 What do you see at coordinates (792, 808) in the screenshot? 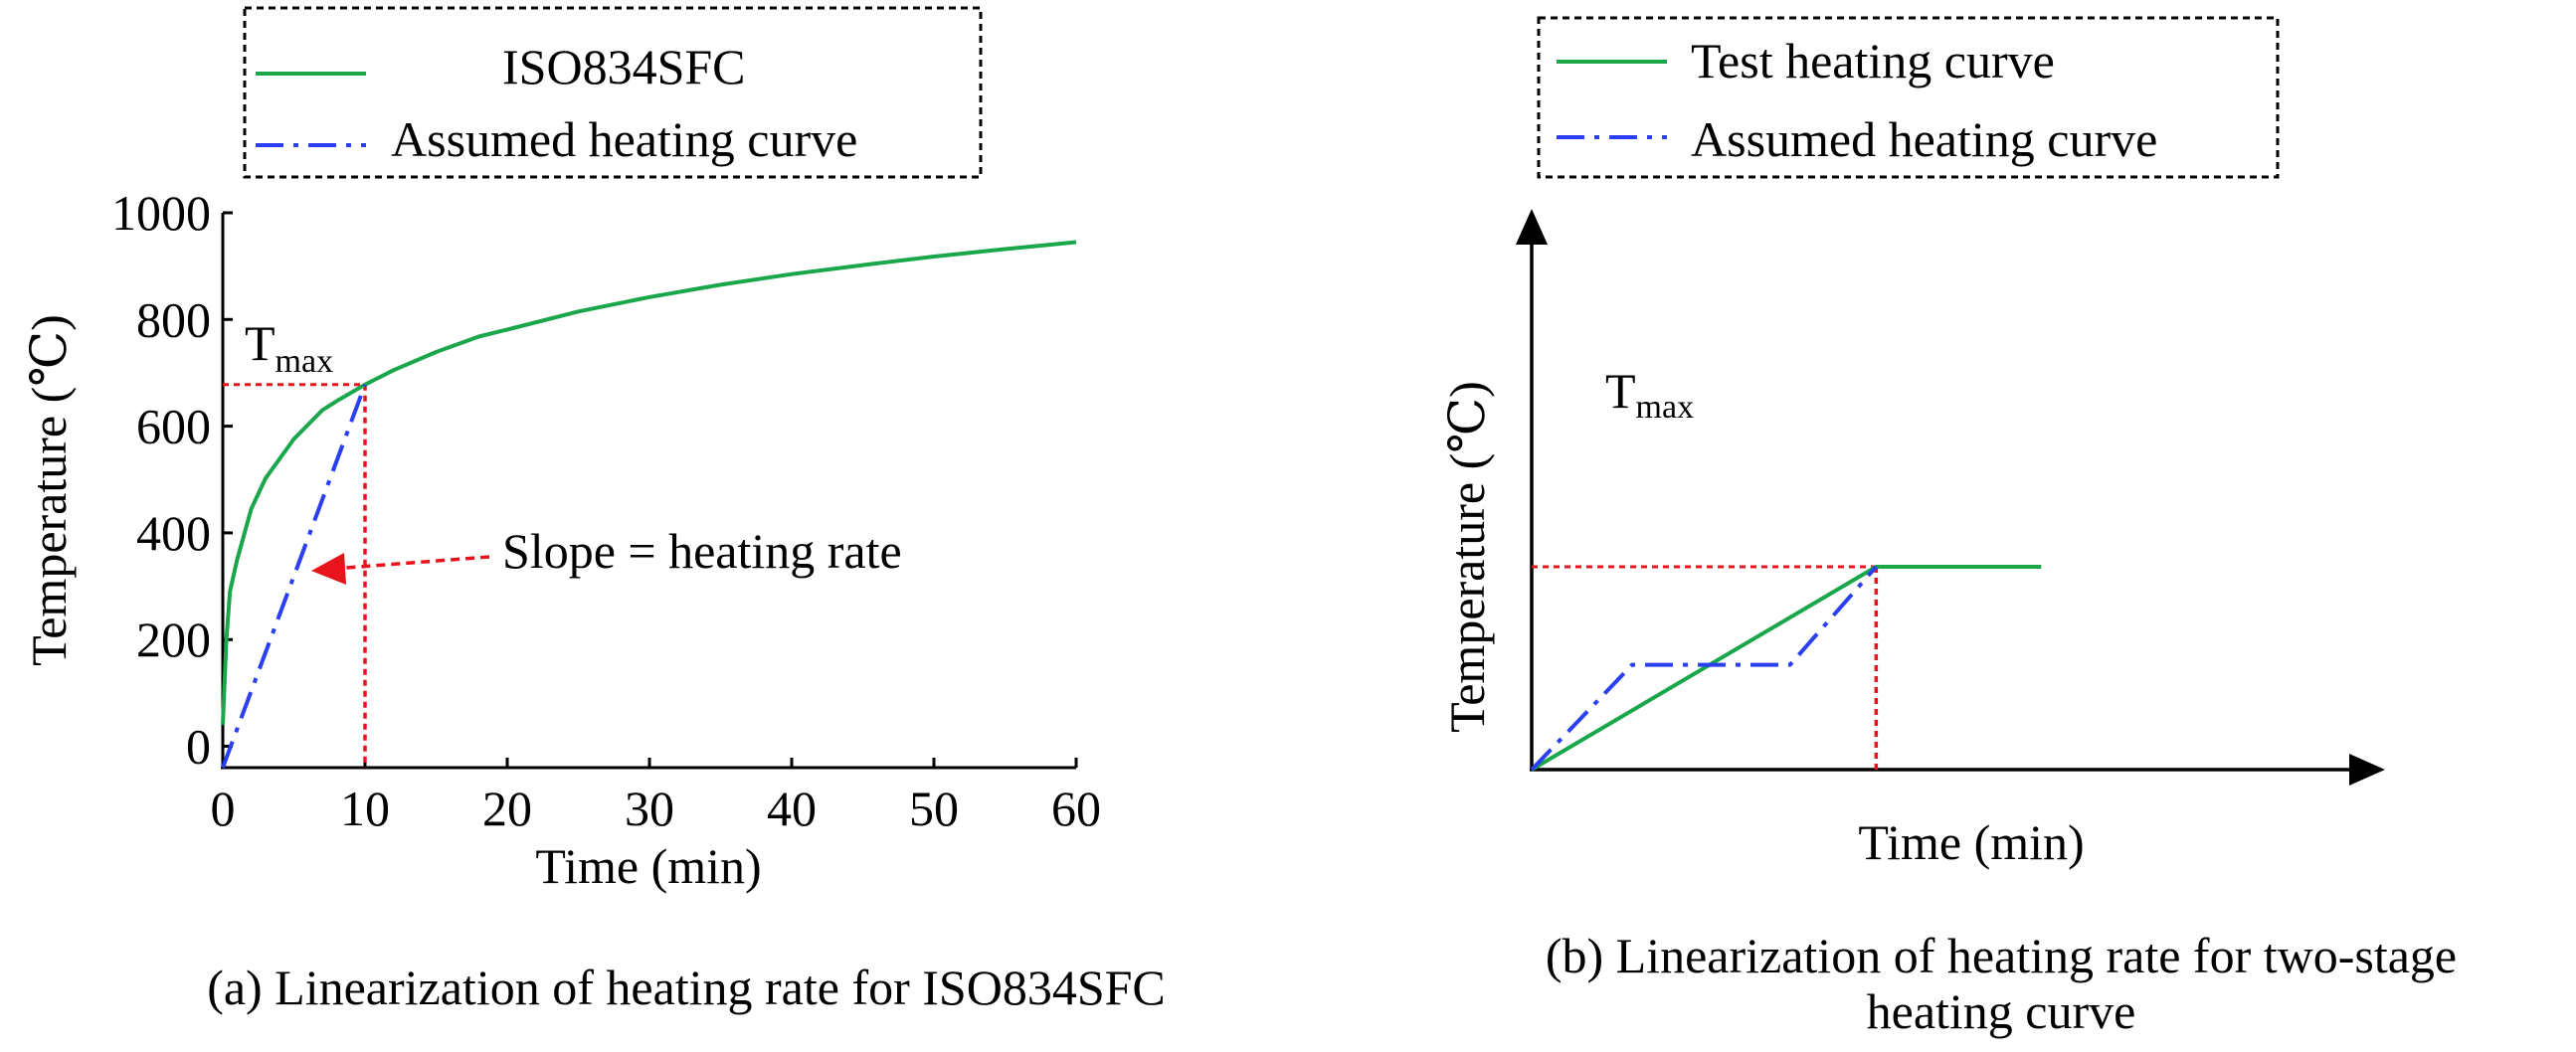
I see `x-tick-label-a-4: 40` at bounding box center [792, 808].